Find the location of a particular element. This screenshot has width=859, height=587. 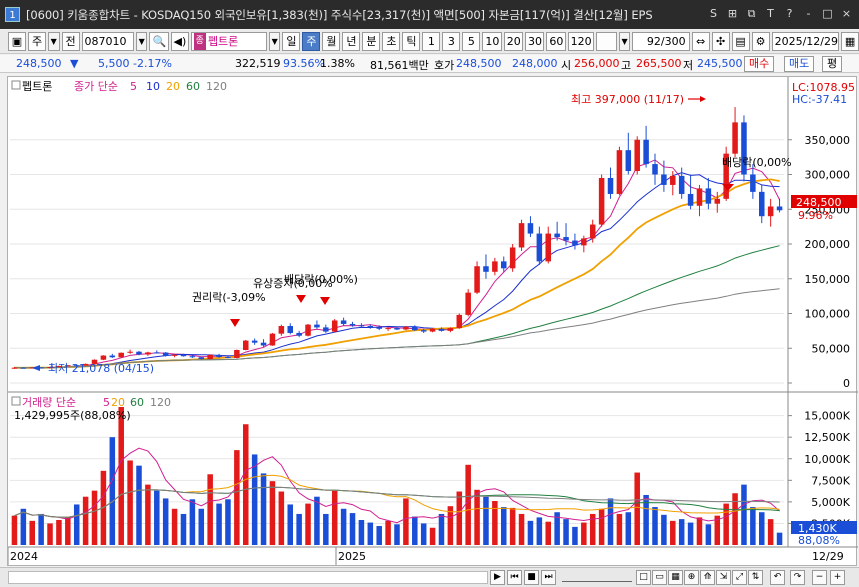

forward-icon: ⏭ is located at coordinates (548, 577).